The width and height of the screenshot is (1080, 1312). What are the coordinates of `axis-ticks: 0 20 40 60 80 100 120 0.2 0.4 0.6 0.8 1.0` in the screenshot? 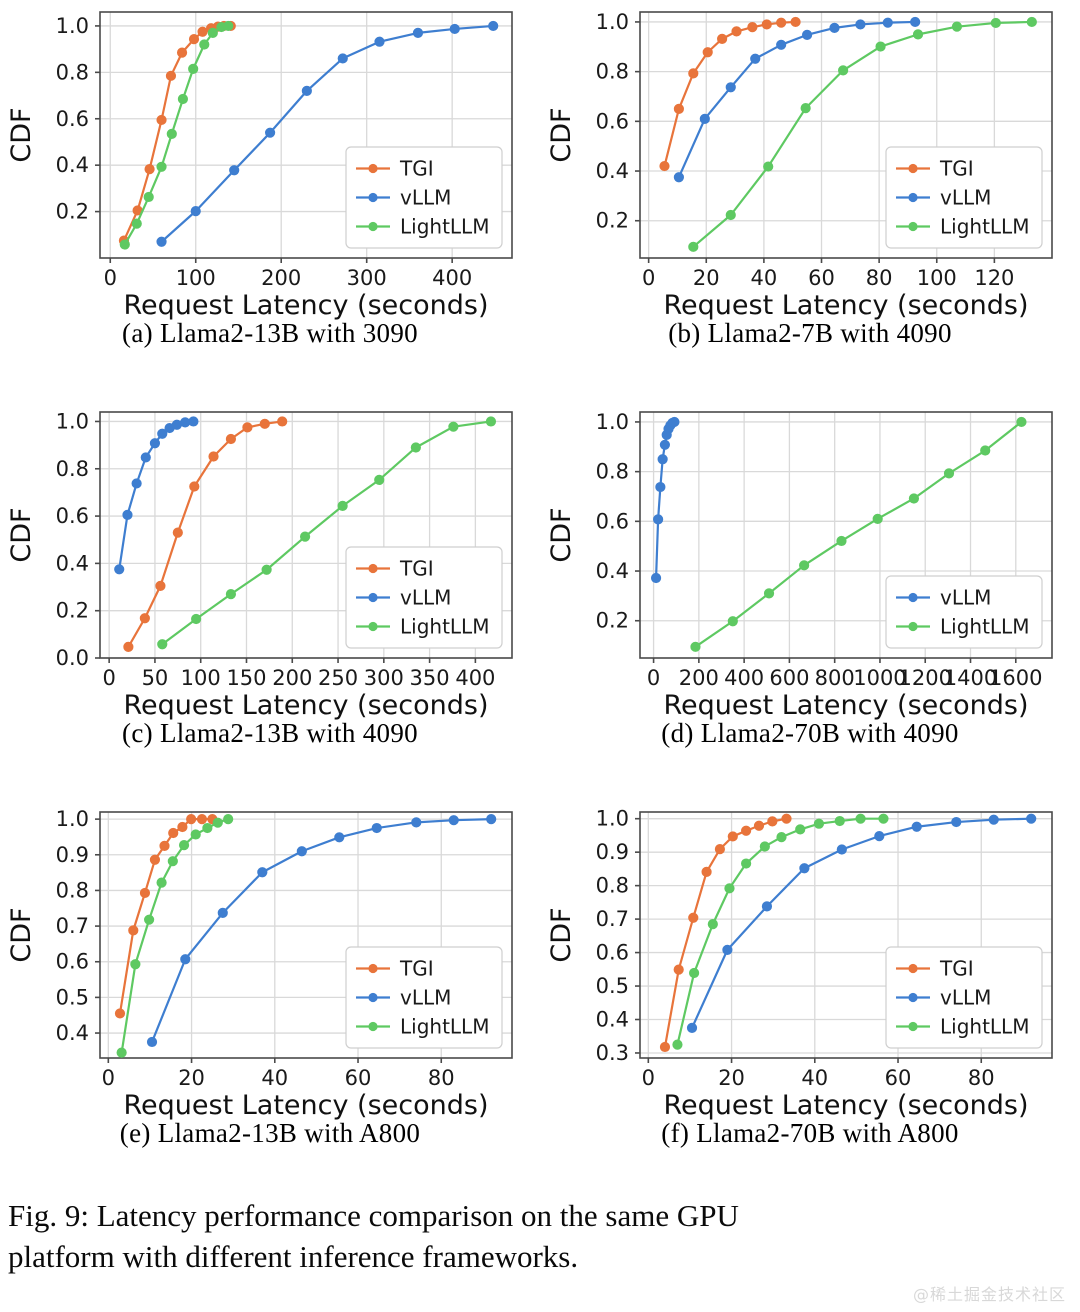 It's located at (805, 150).